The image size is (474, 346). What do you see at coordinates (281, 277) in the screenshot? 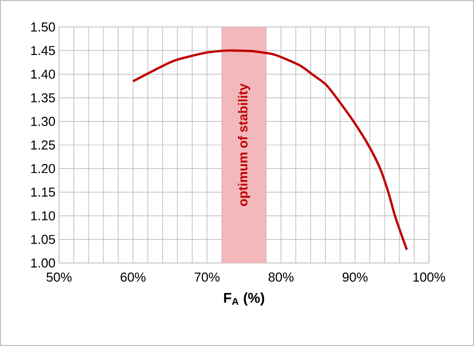
I see `x-tick-label: 80%` at bounding box center [281, 277].